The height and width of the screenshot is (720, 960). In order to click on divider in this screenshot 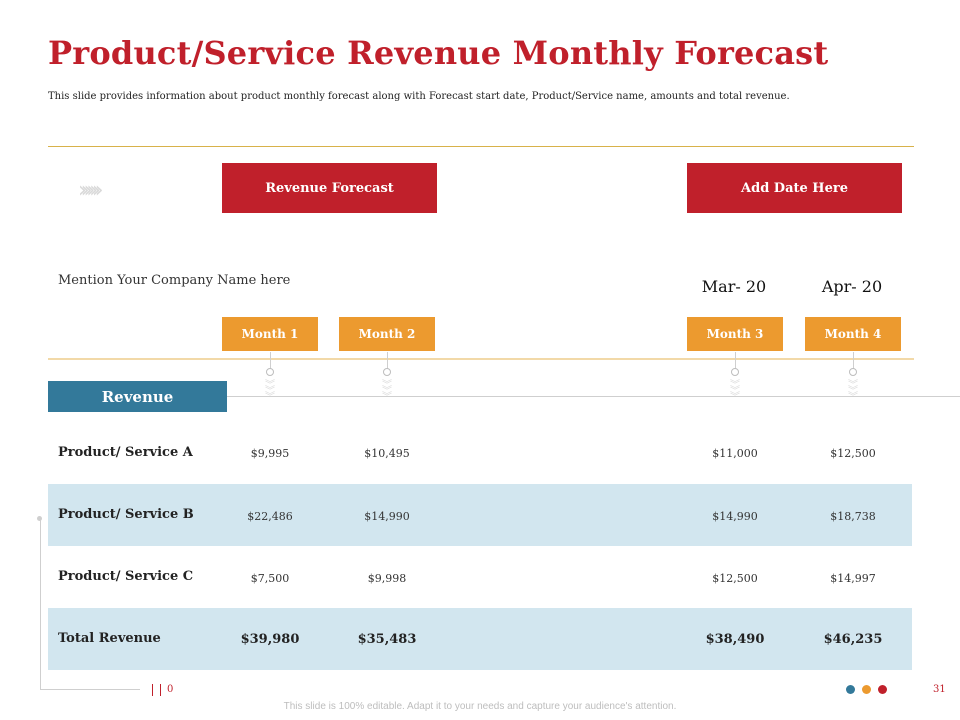, I will do `click(481, 146)`.